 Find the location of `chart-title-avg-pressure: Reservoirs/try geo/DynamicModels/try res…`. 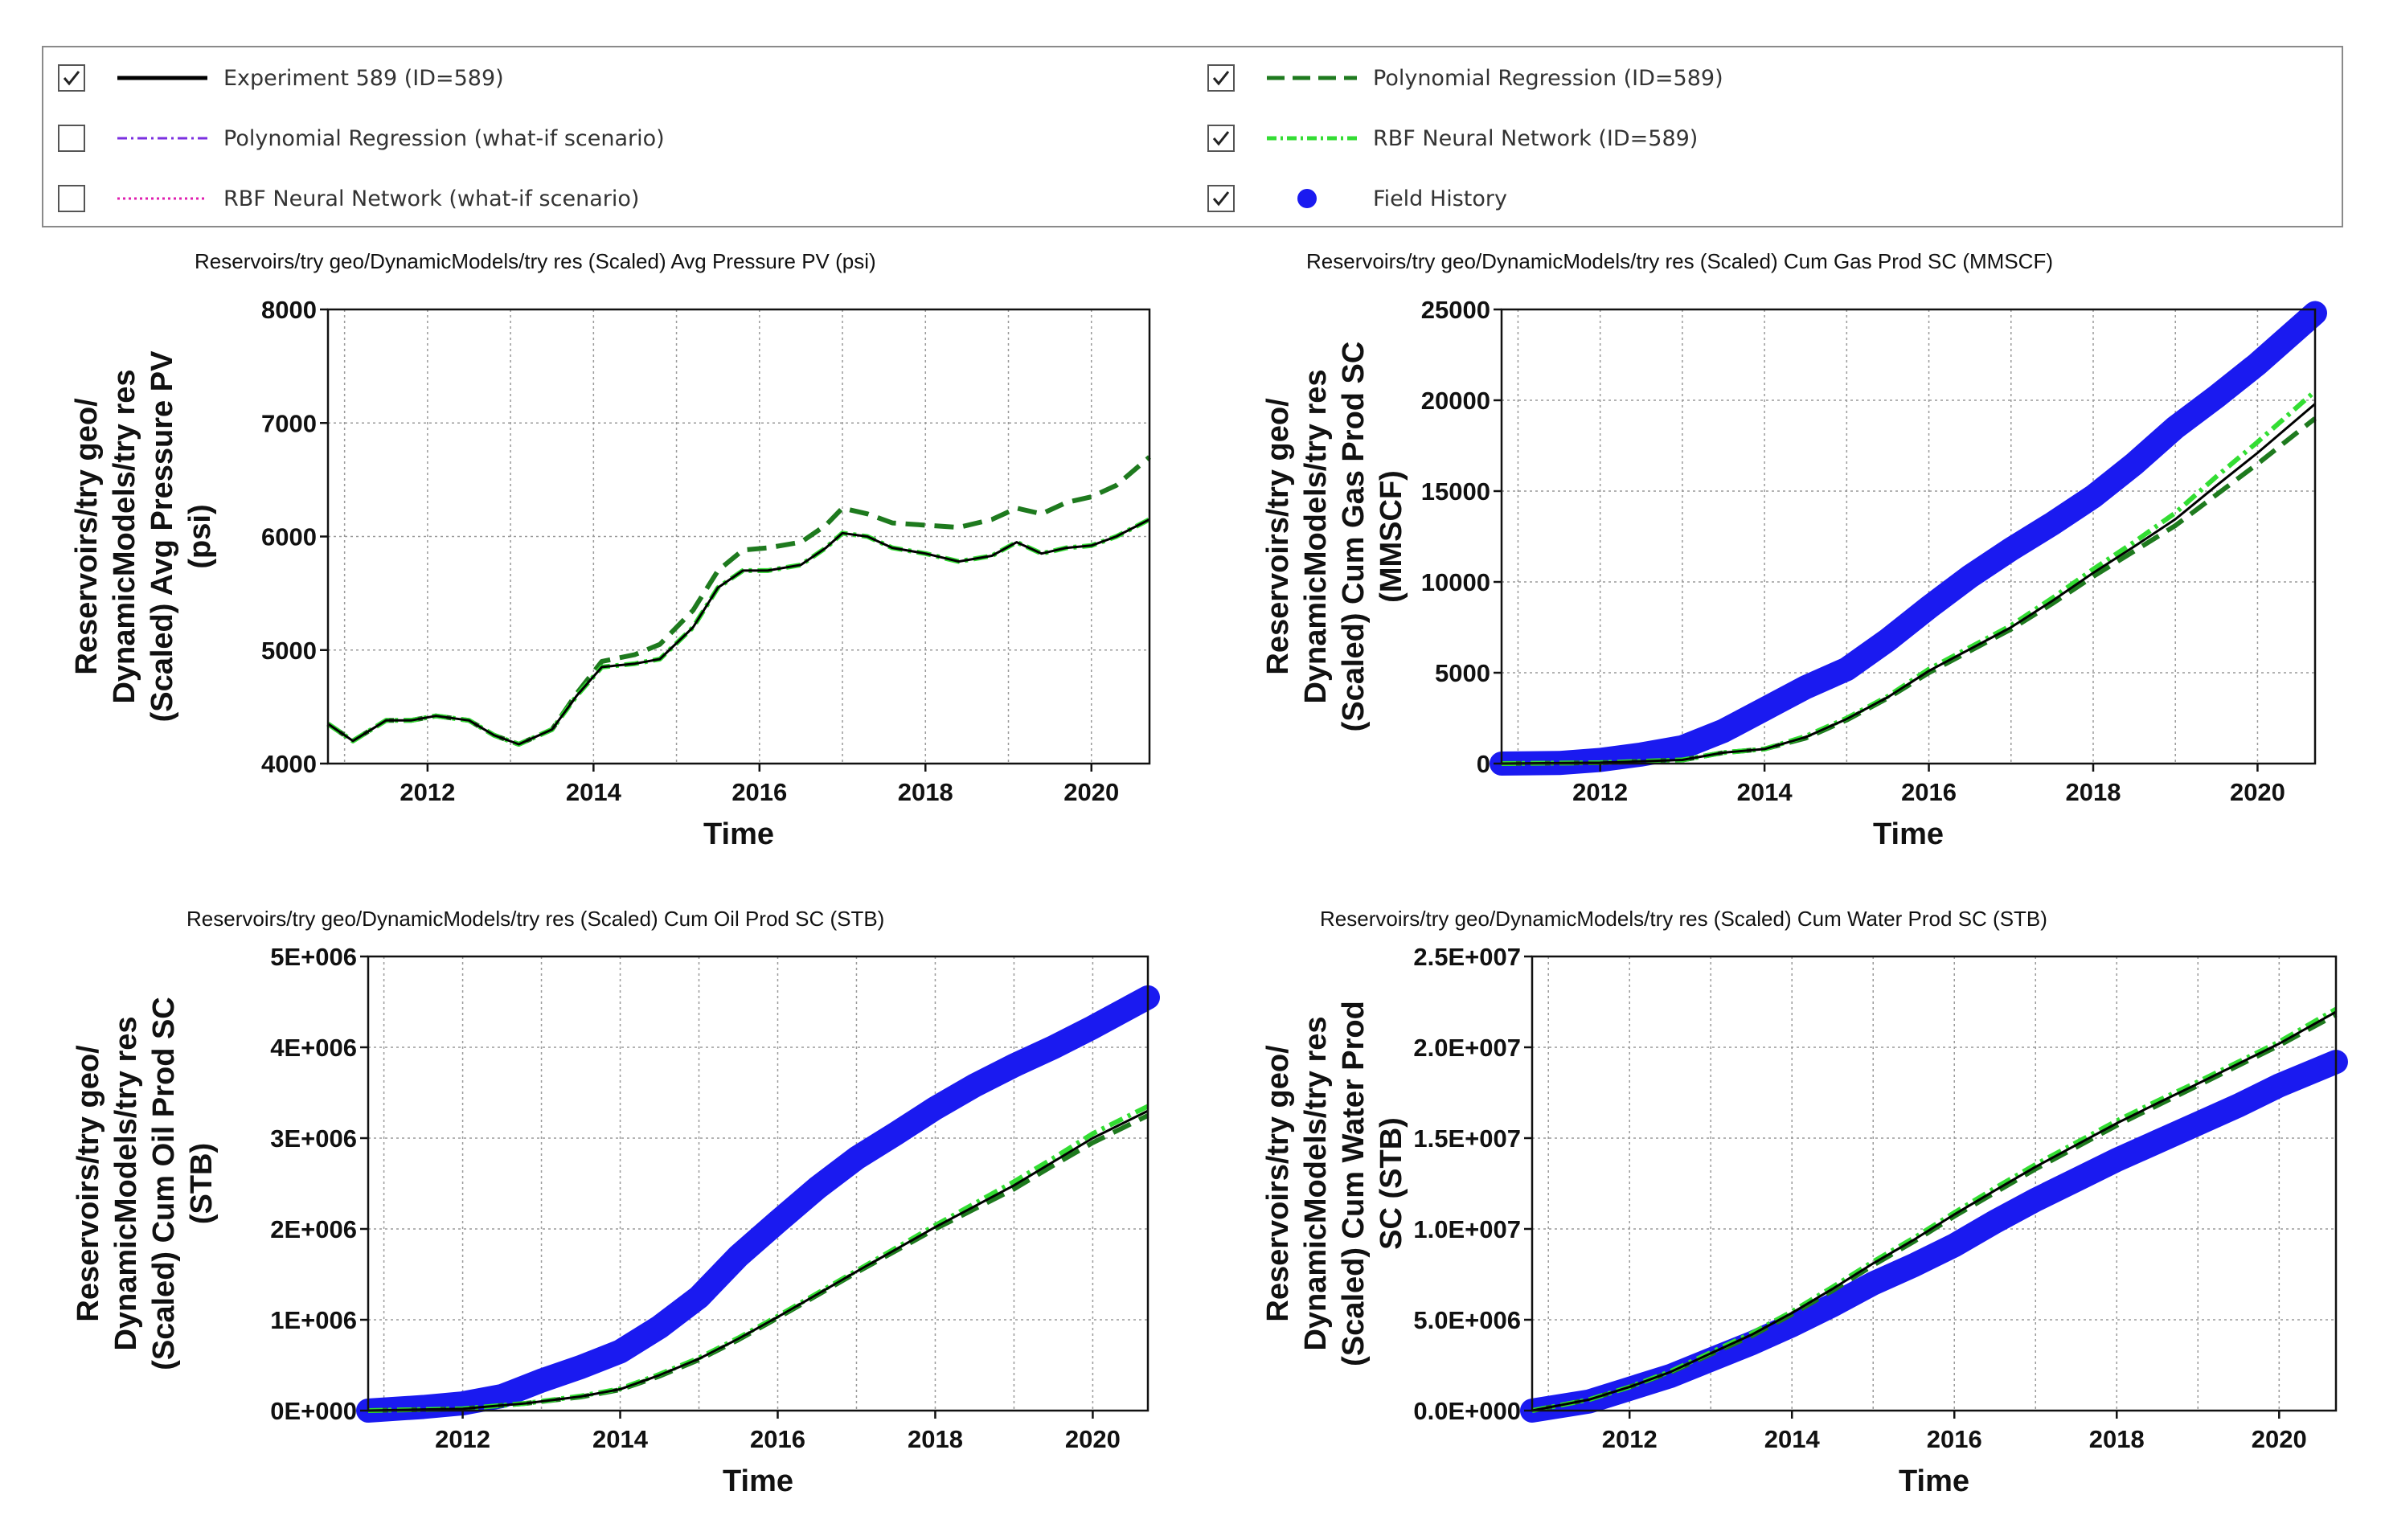

chart-title-avg-pressure: Reservoirs/try geo/DynamicModels/try res… is located at coordinates (535, 261).